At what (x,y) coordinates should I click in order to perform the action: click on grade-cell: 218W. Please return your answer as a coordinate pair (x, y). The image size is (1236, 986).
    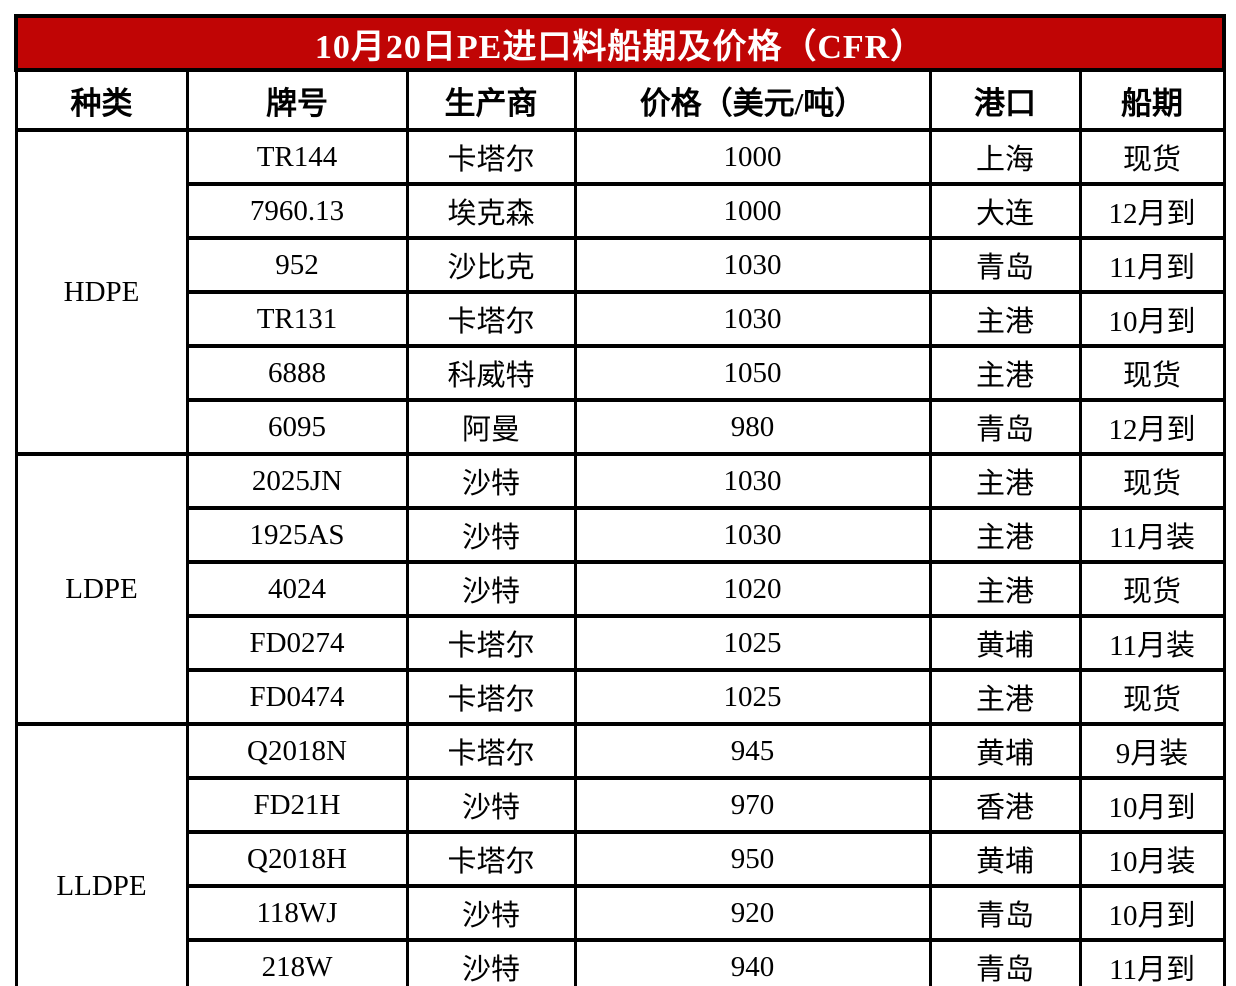
    Looking at the image, I should click on (297, 962).